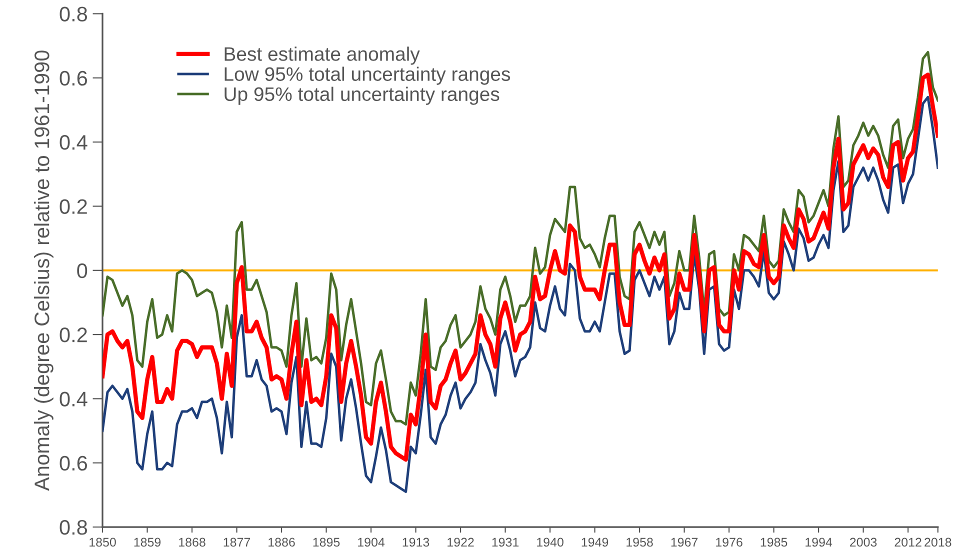  I want to click on y-tick-label: 0, so click(82, 270).